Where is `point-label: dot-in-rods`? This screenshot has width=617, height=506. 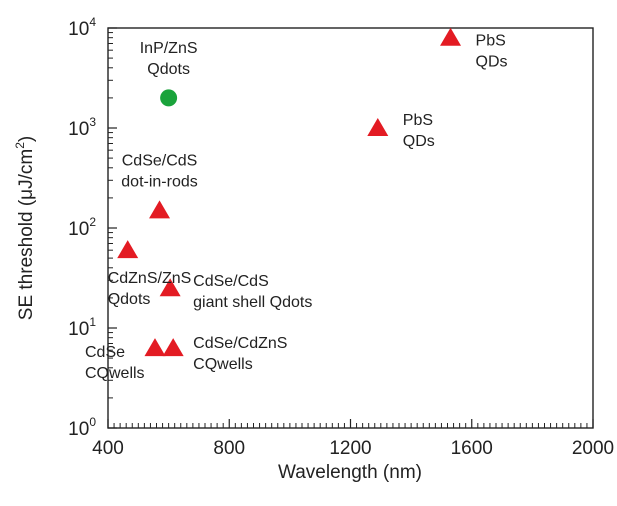 point-label: dot-in-rods is located at coordinates (159, 181).